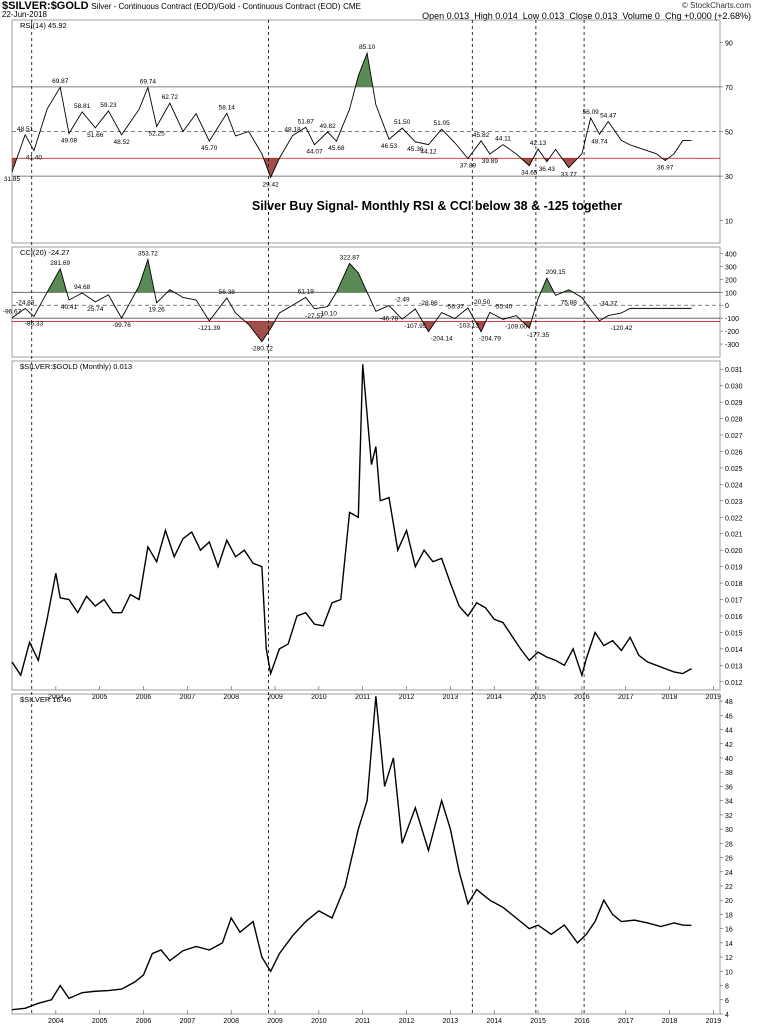 The image size is (759, 1024). Describe the element at coordinates (292, 130) in the screenshot. I see `data-label: 48.18` at that location.